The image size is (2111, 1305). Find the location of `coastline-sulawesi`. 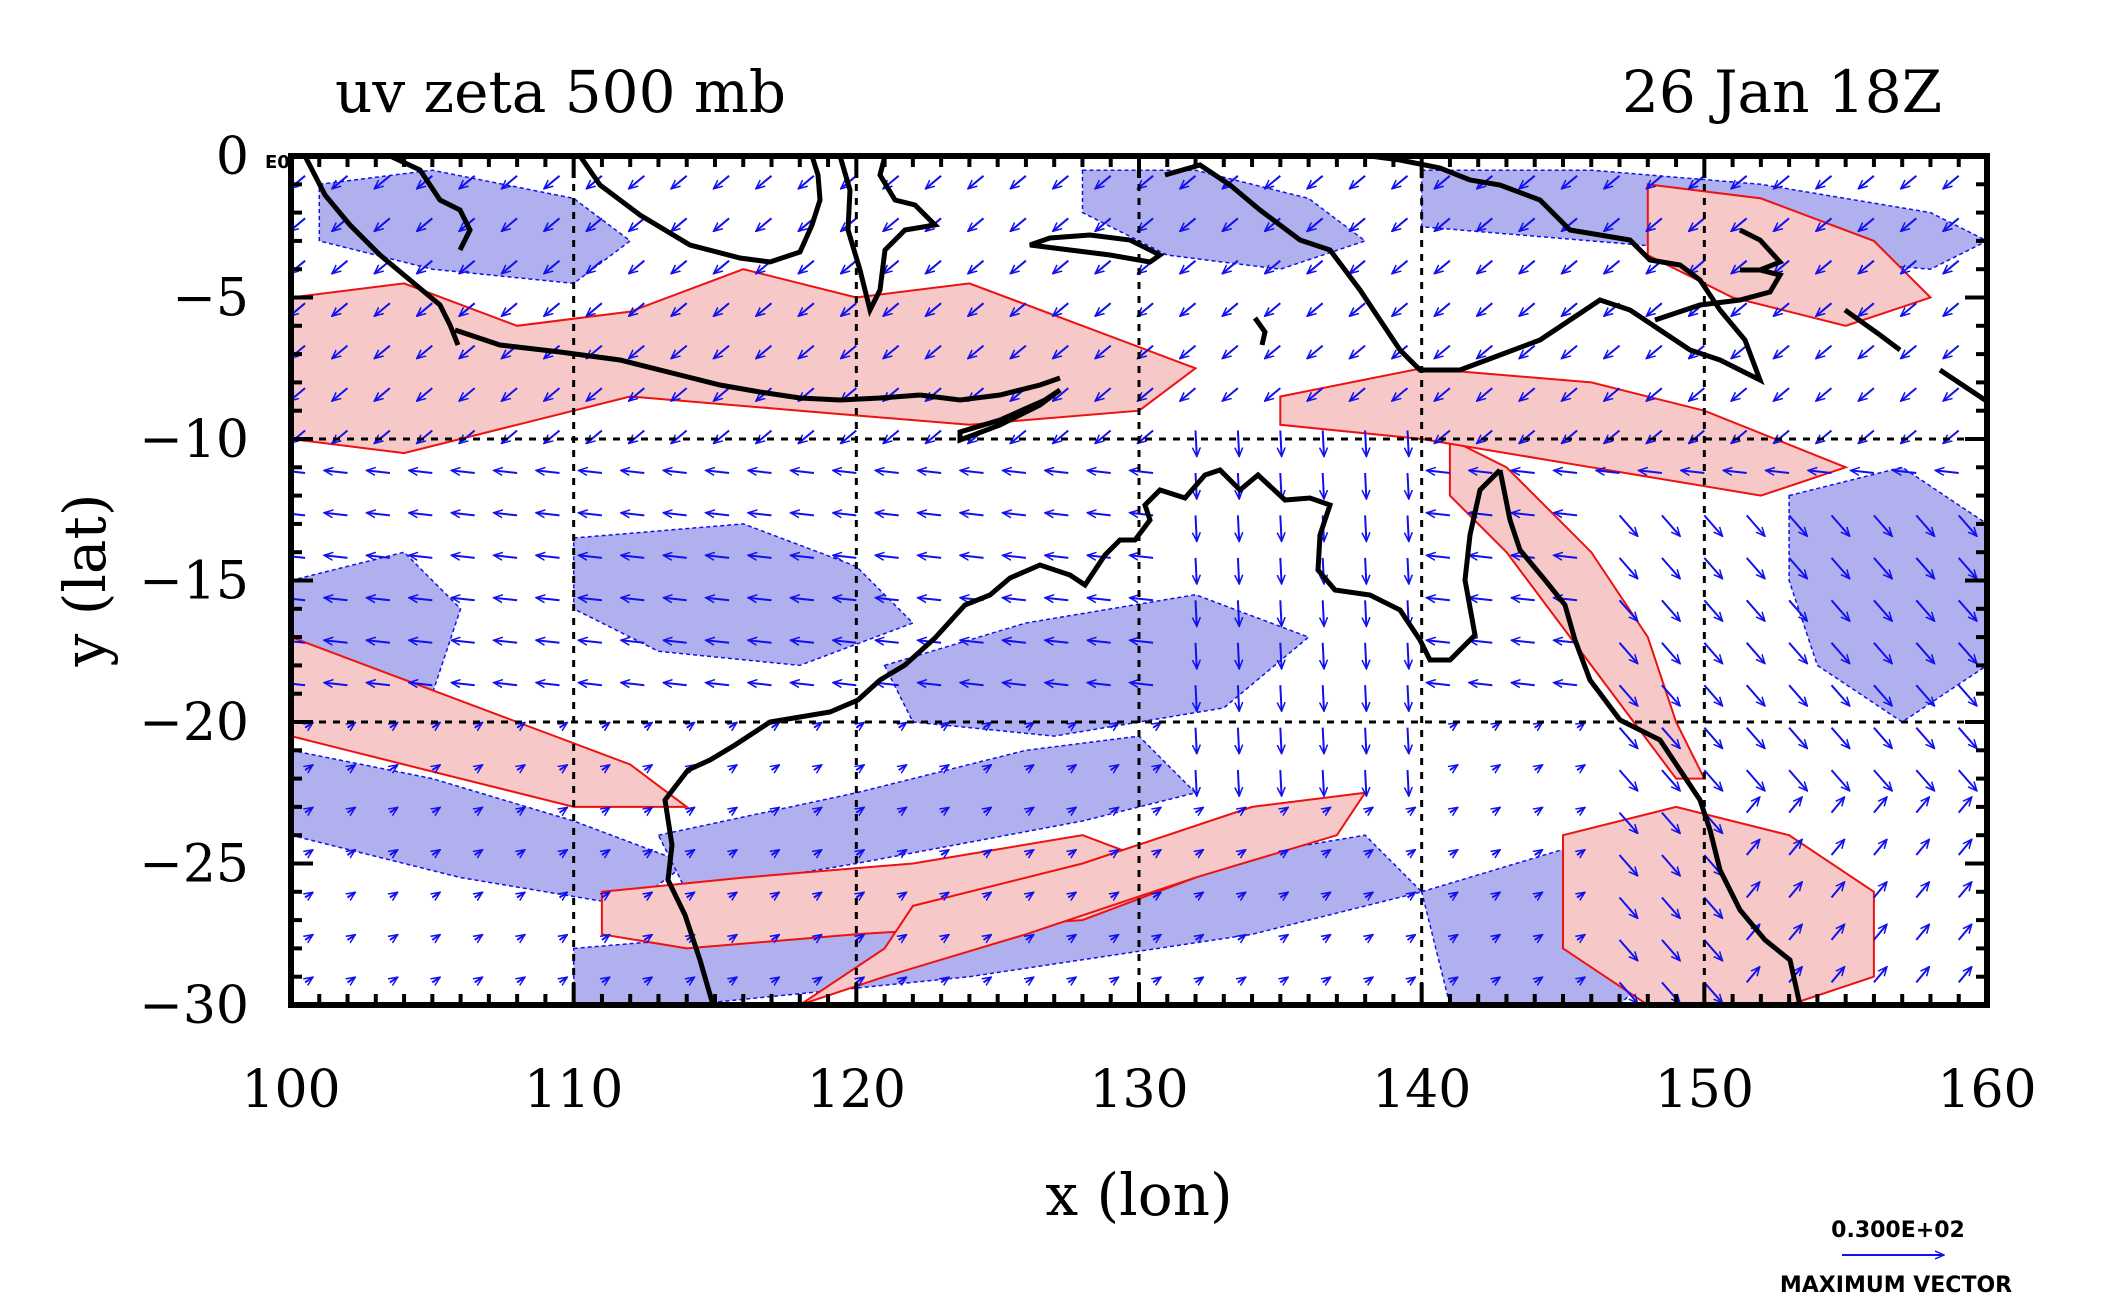

coastline-sulawesi is located at coordinates (889, 237).